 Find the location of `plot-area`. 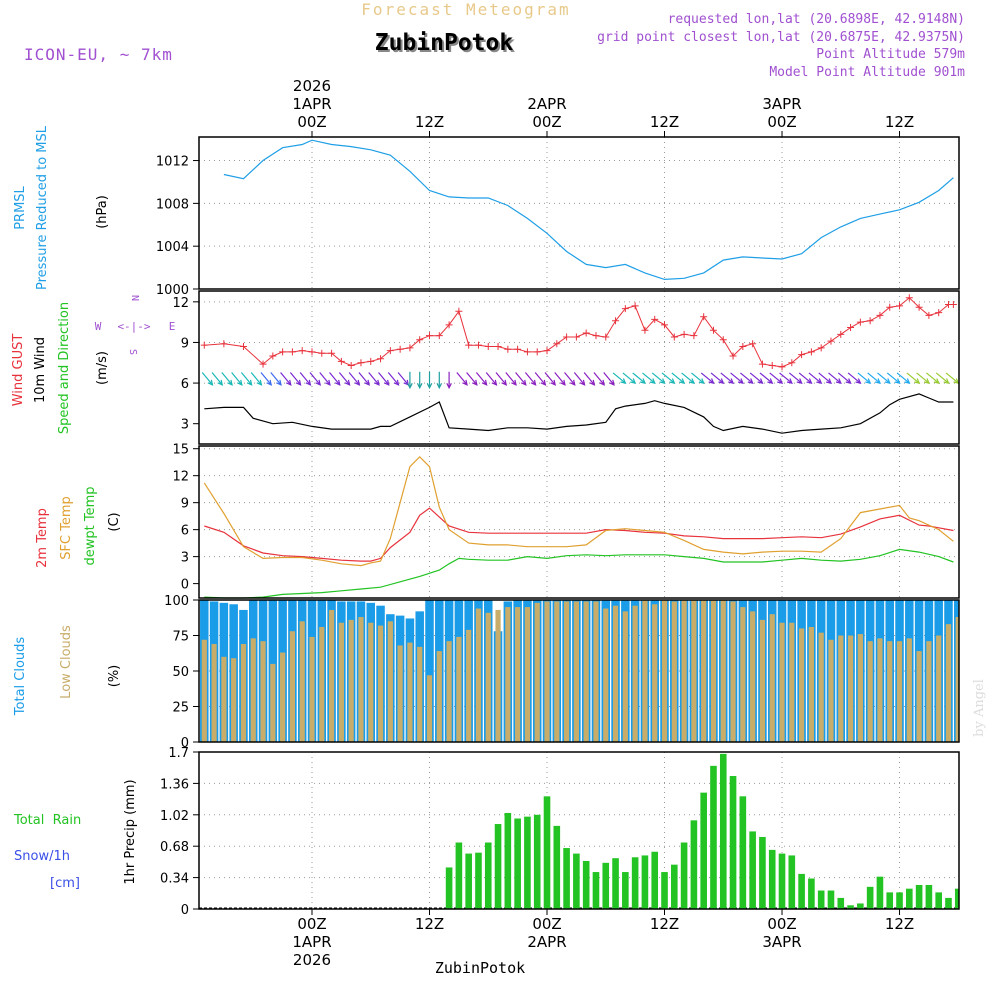

plot-area is located at coordinates (579, 213).